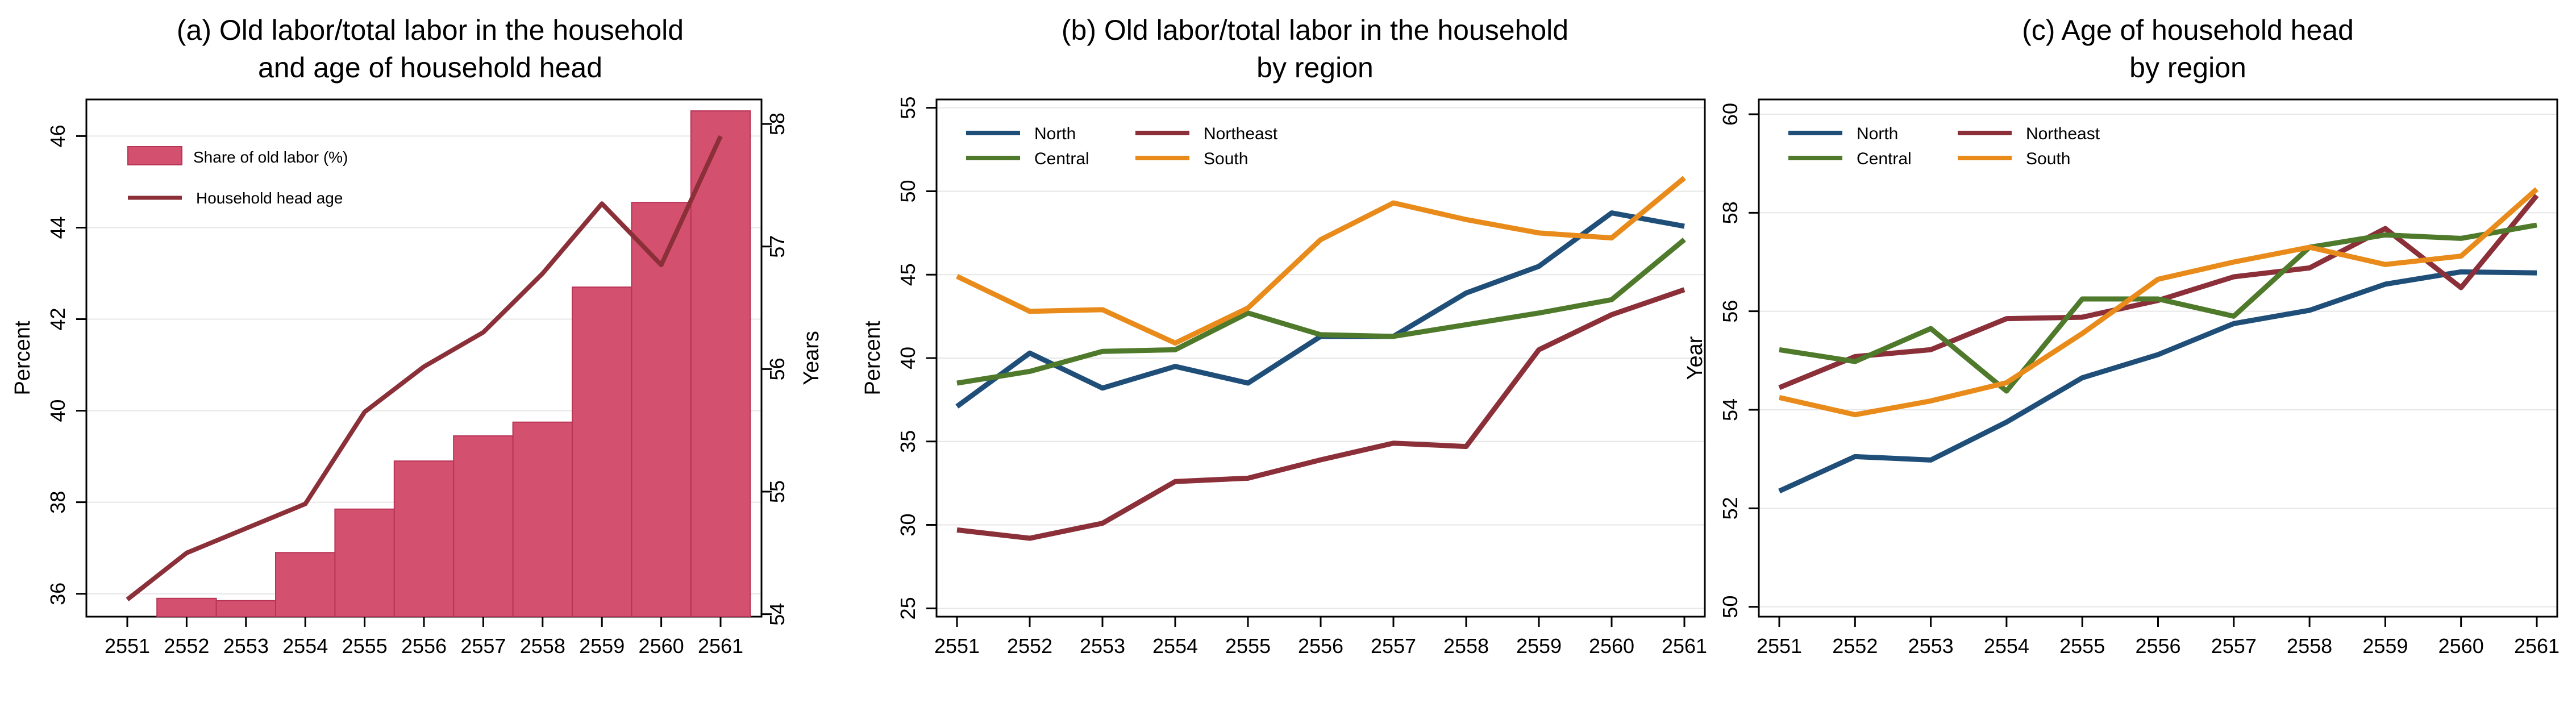 This screenshot has height=715, width=2576. I want to click on series-line-central, so click(2158, 308).